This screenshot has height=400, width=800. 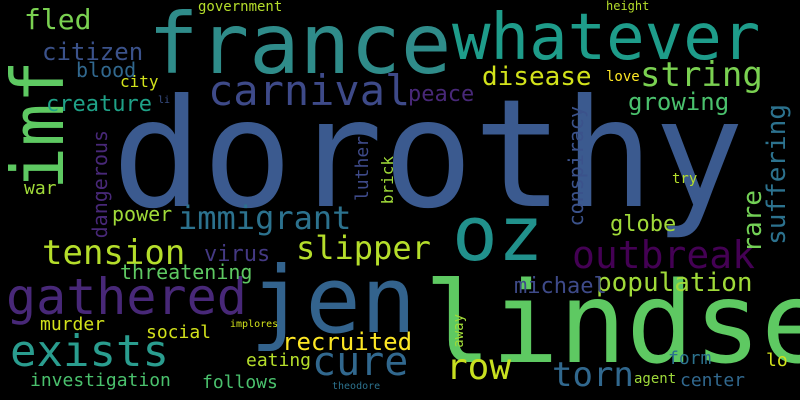 What do you see at coordinates (142, 214) in the screenshot?
I see `word-power: power` at bounding box center [142, 214].